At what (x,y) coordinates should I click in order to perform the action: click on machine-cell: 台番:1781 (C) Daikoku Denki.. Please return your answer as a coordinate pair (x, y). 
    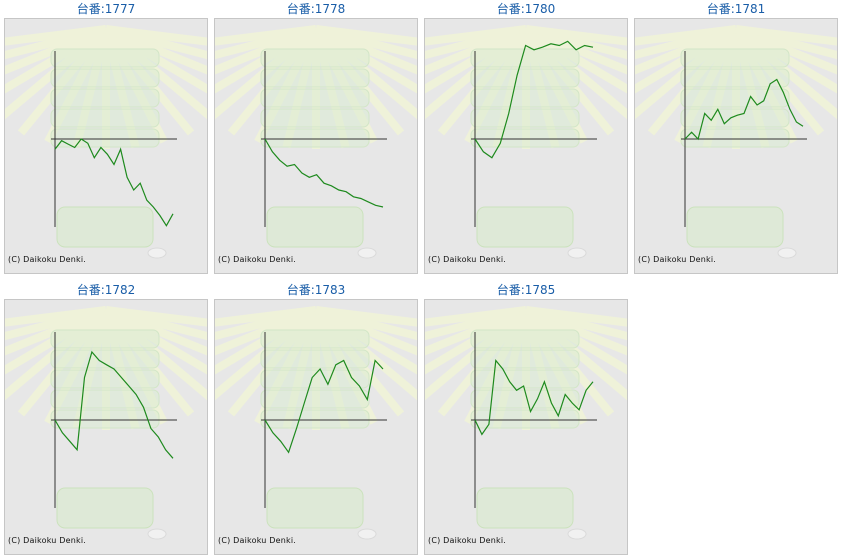
    Looking at the image, I should click on (736, 137).